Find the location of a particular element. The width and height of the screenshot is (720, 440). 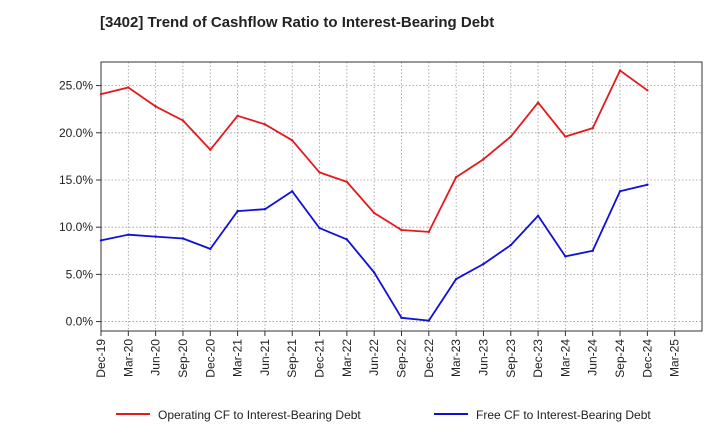

x-tick-label: Mar-23 is located at coordinates (456, 358).